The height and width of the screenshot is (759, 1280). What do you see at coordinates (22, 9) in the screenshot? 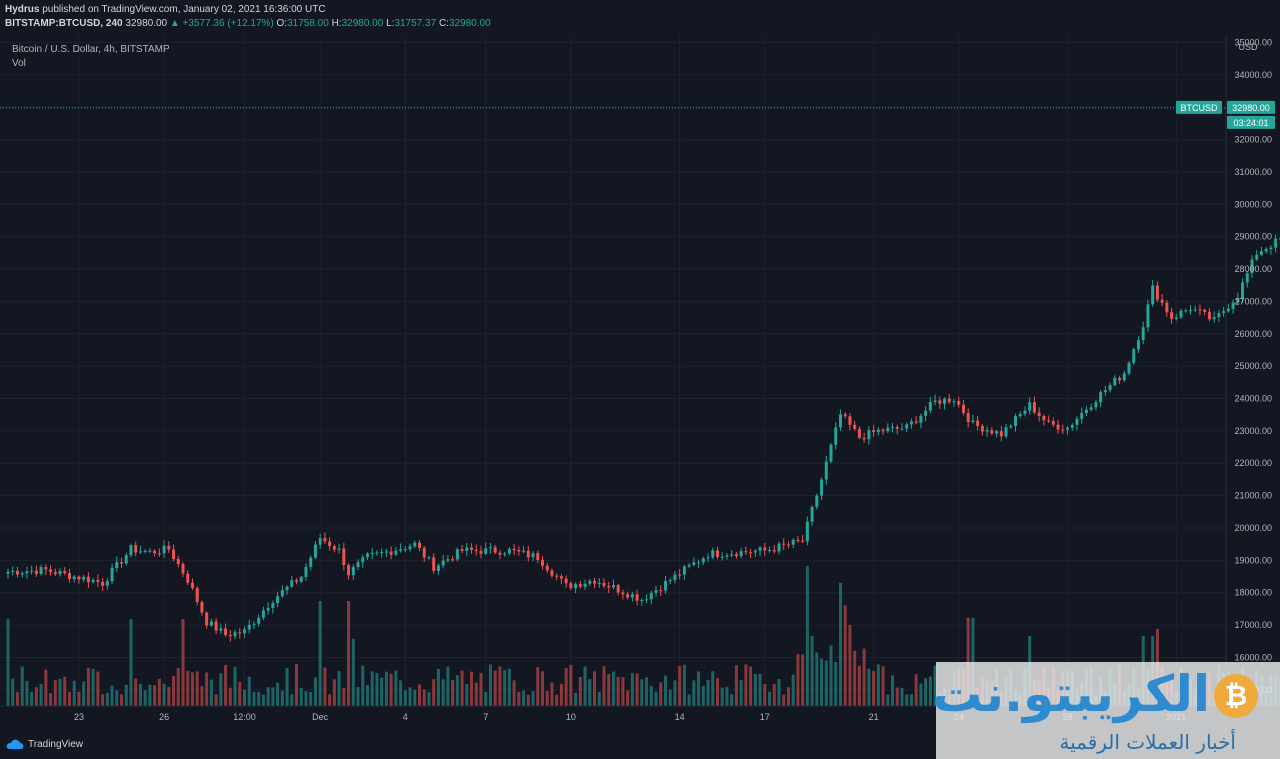
I see `publisher-name: Hydrus` at bounding box center [22, 9].